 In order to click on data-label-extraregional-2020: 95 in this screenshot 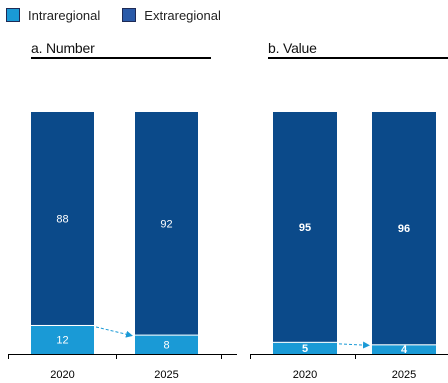, I will do `click(305, 228)`.